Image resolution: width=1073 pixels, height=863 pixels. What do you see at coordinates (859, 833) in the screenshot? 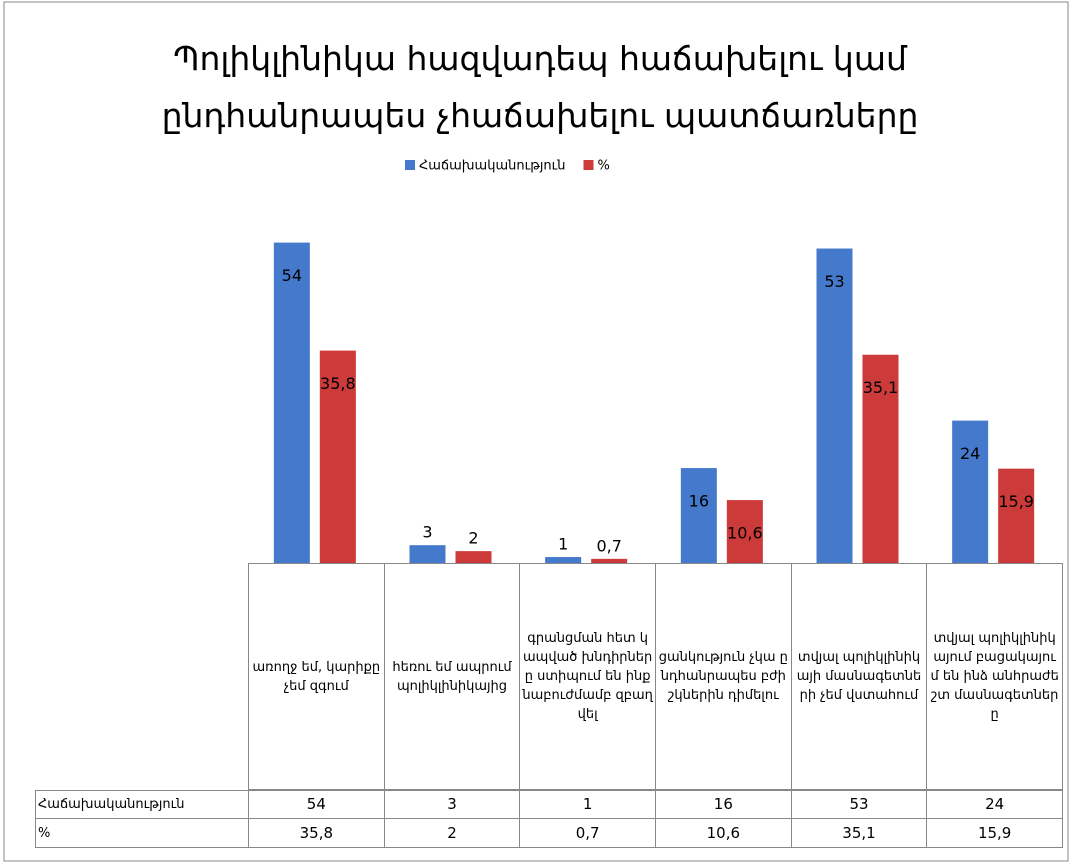
I see `table-value: 35,1` at bounding box center [859, 833].